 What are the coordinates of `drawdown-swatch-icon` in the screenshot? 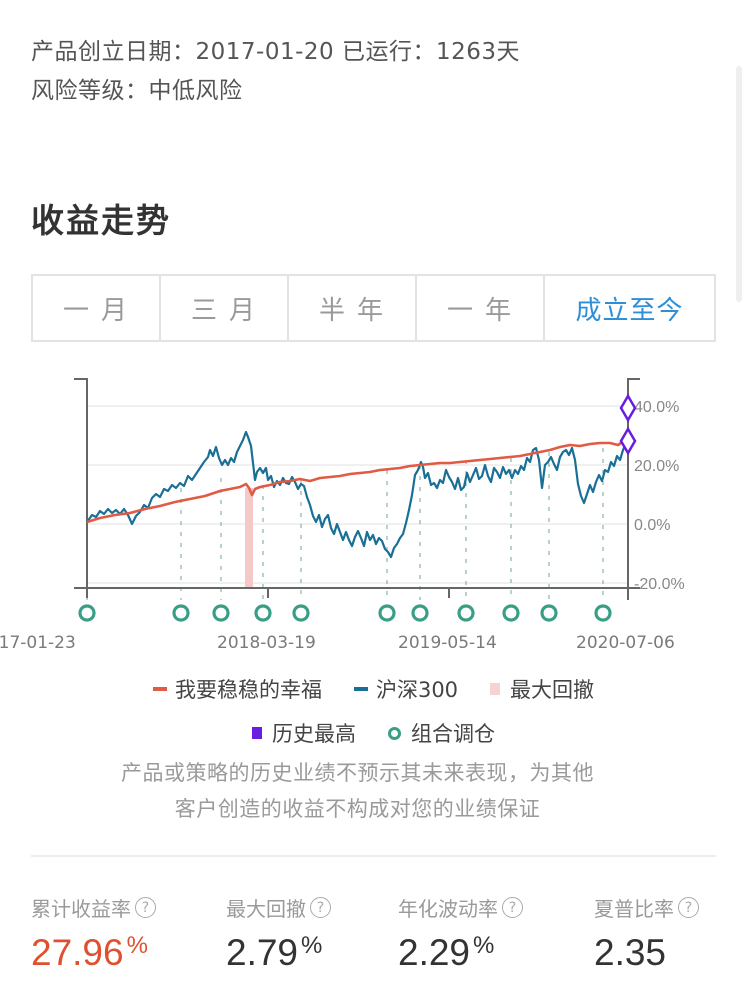 It's located at (495, 689).